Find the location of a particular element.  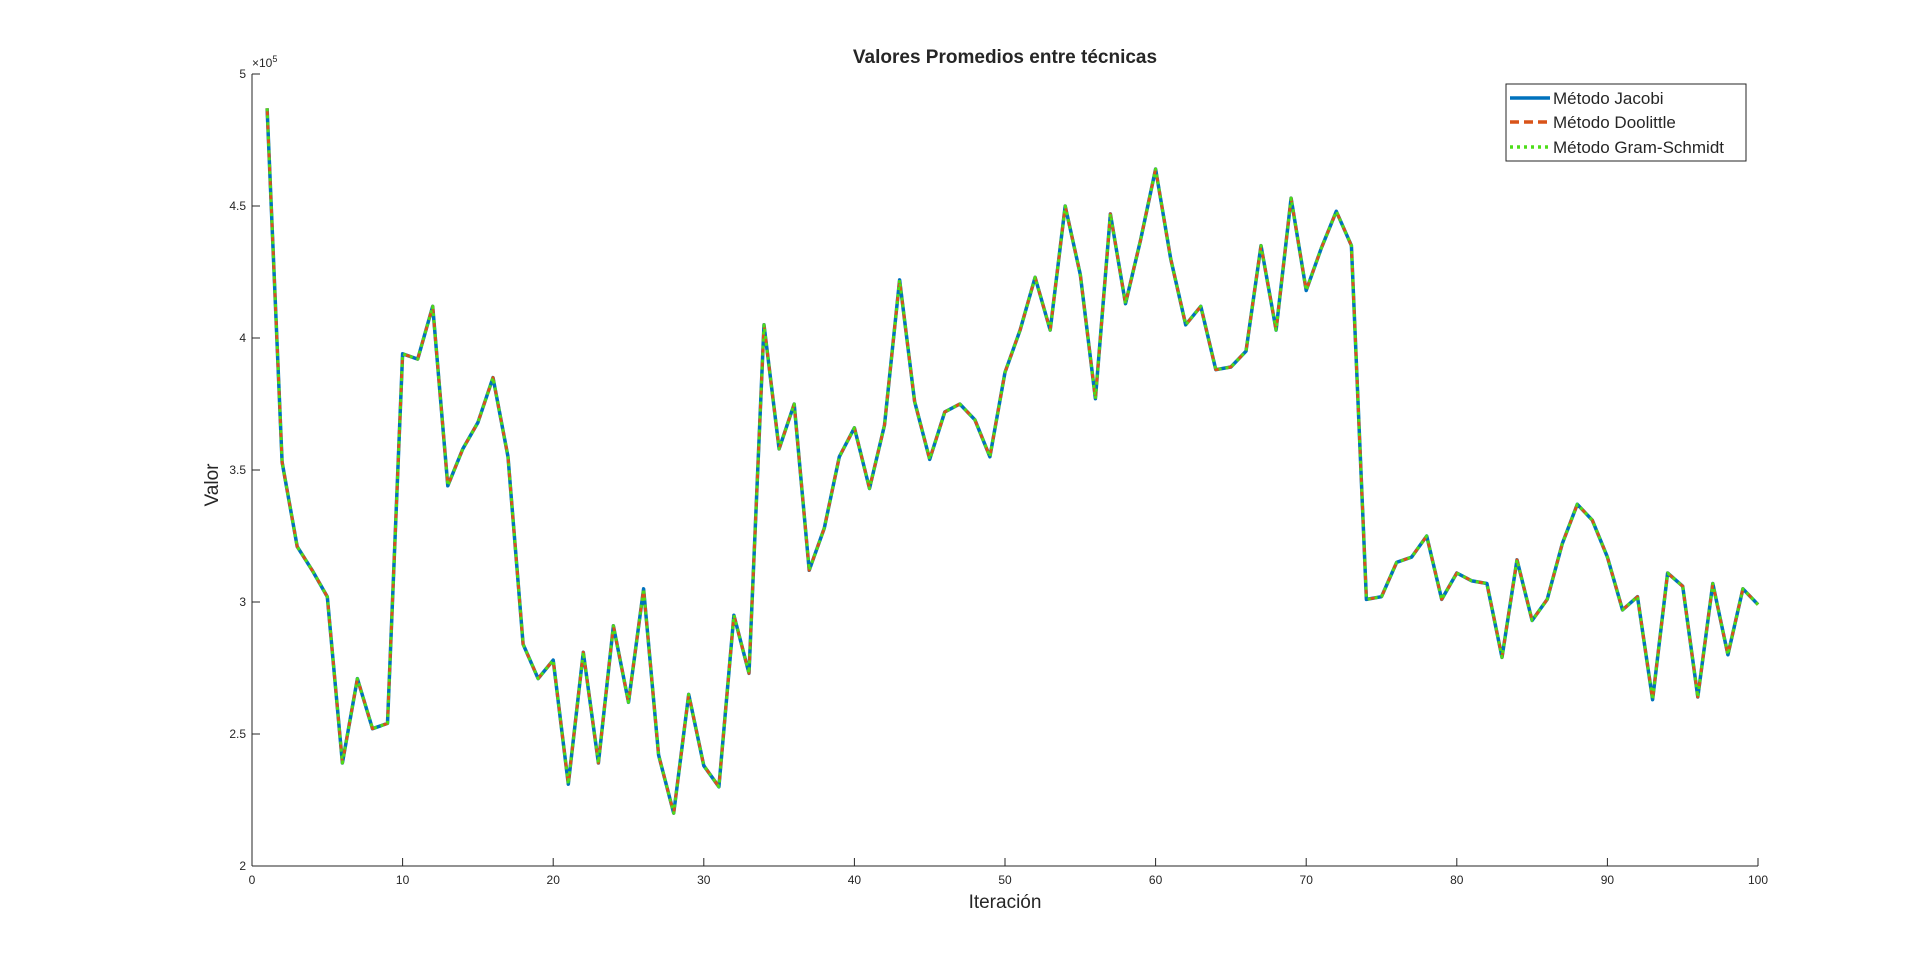

x-tick-label: 40 is located at coordinates (855, 880).